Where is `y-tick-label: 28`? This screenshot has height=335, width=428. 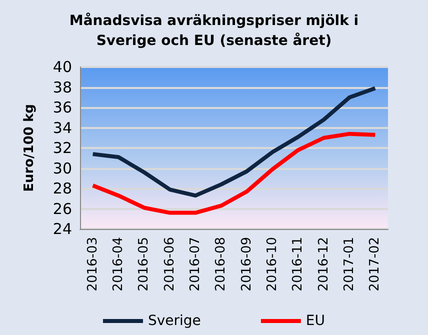 y-tick-label: 28 is located at coordinates (62, 189).